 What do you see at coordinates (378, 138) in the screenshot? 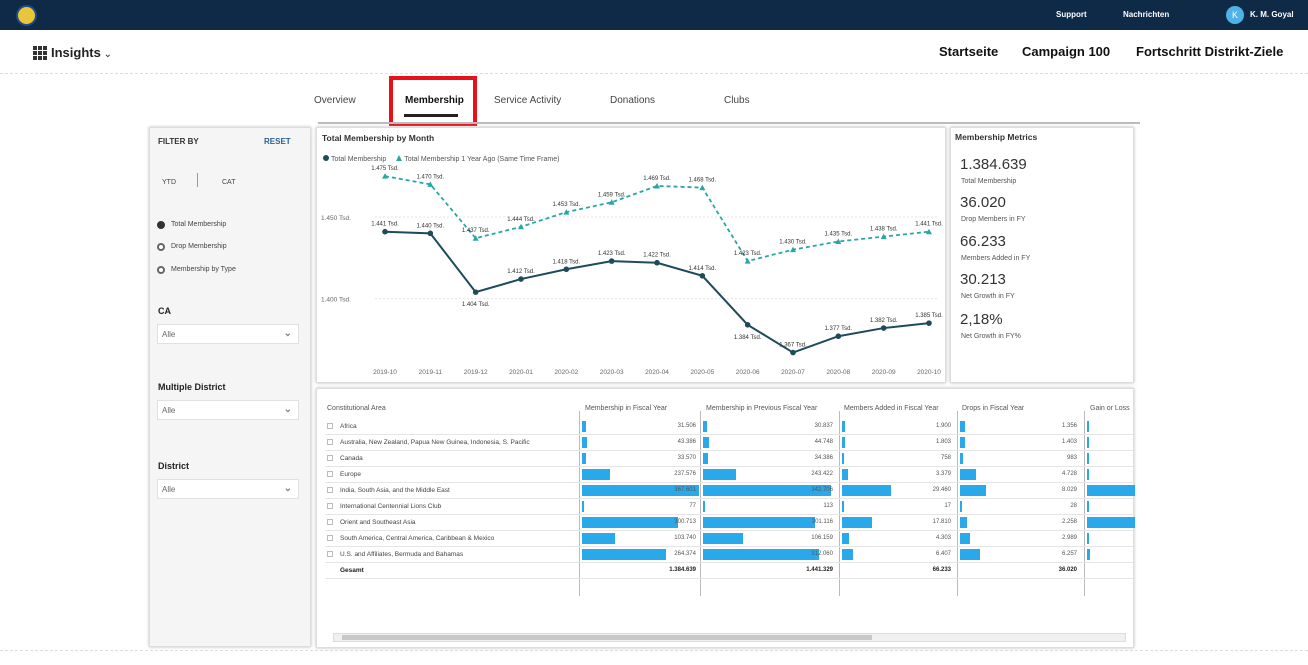
I see `chart-title: Total Membership by Month` at bounding box center [378, 138].